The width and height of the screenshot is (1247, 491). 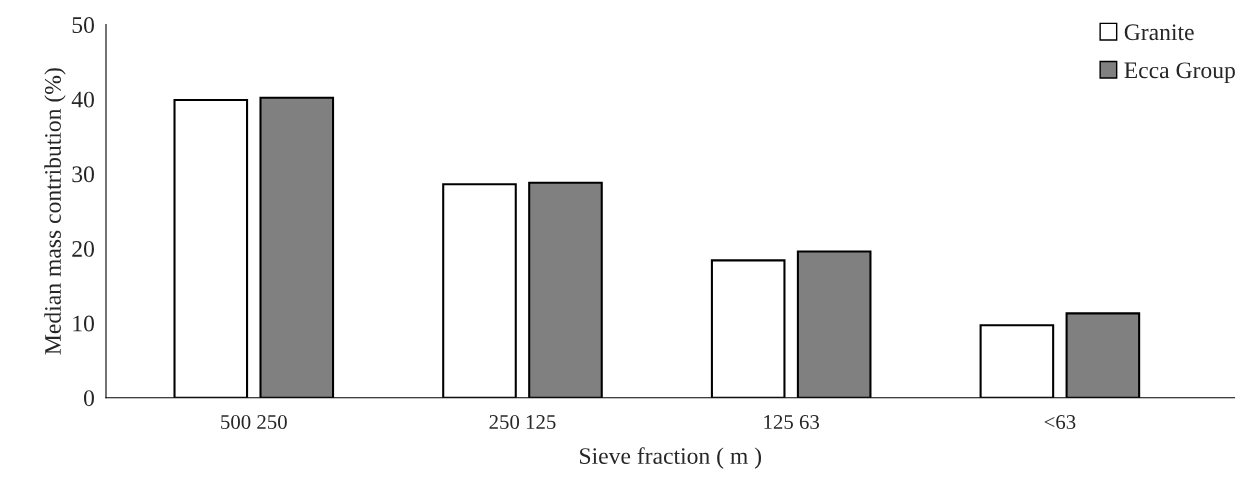 I want to click on y-tick-label: 0, so click(x=88, y=398).